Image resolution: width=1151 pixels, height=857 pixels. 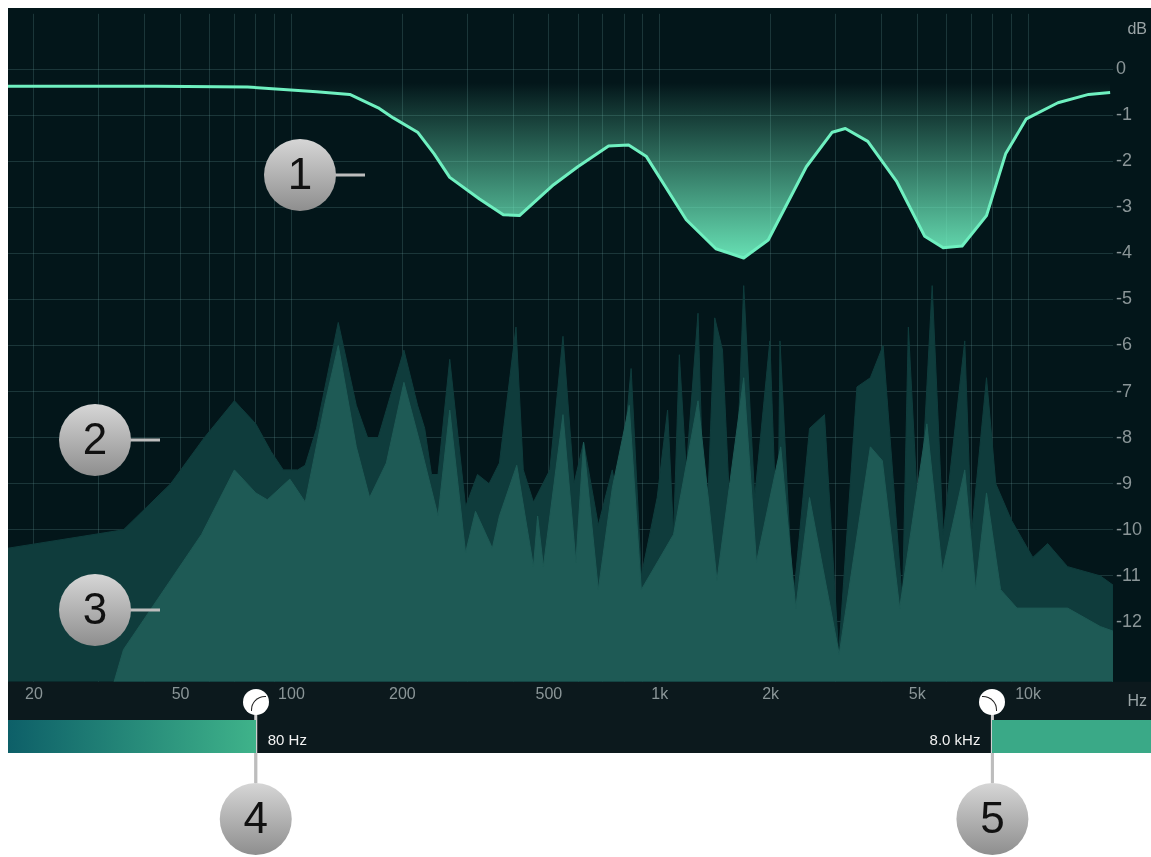 I want to click on annotation: 3, so click(x=95, y=609).